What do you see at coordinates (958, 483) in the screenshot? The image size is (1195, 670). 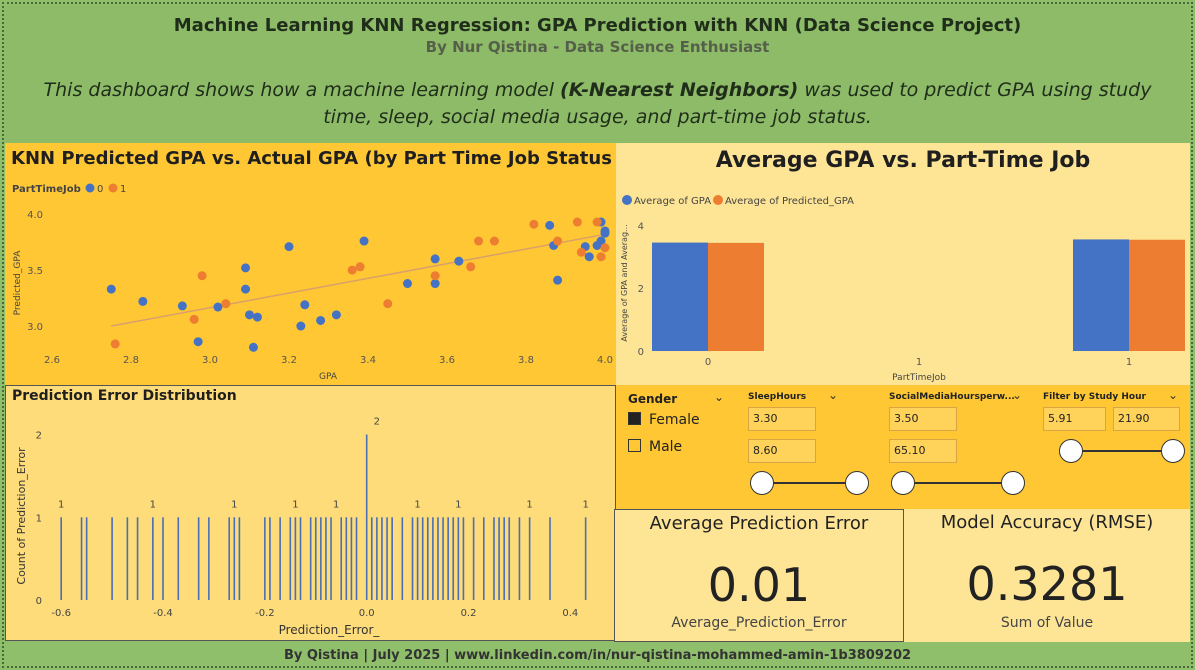 I see `social-slider-track` at bounding box center [958, 483].